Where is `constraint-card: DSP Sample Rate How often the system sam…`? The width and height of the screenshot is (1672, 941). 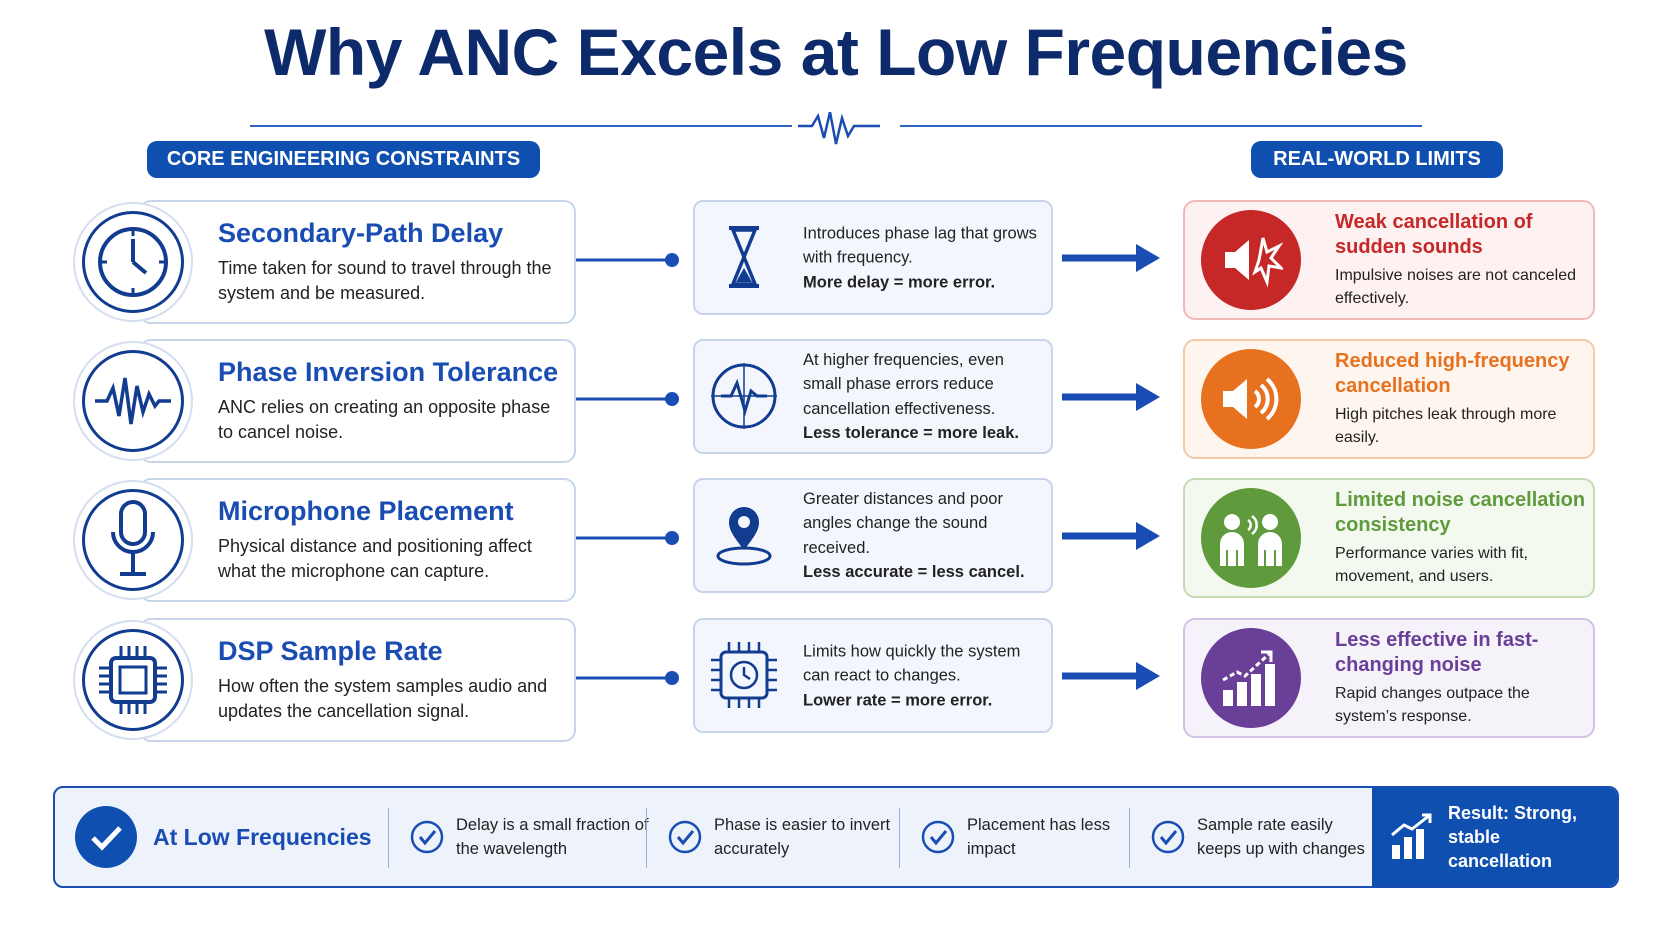 constraint-card: DSP Sample Rate How often the system sam… is located at coordinates (357, 680).